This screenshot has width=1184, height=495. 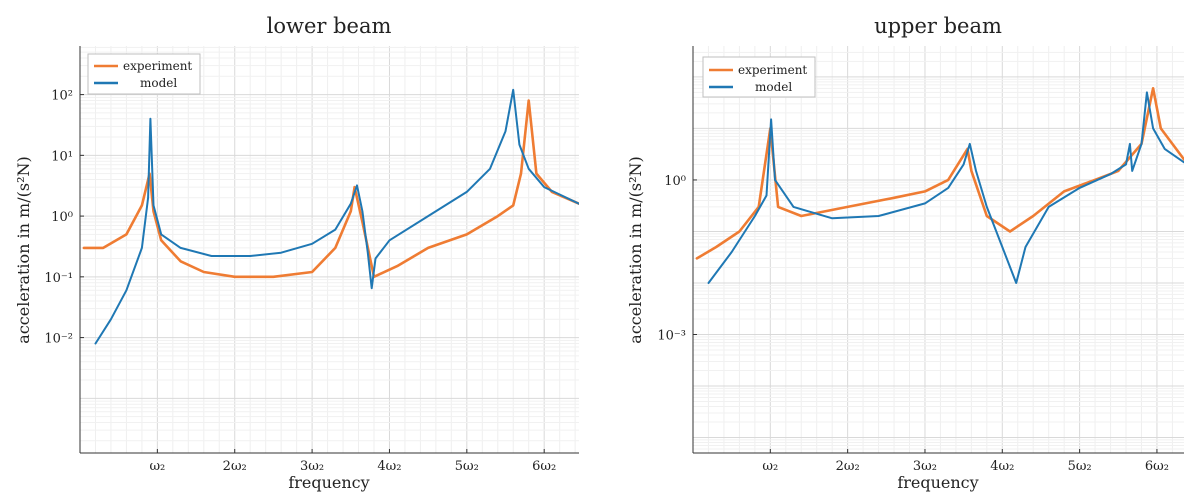 What do you see at coordinates (677, 259) in the screenshot?
I see `y-ticks-upper-beam: 10⁰ 10⁻³` at bounding box center [677, 259].